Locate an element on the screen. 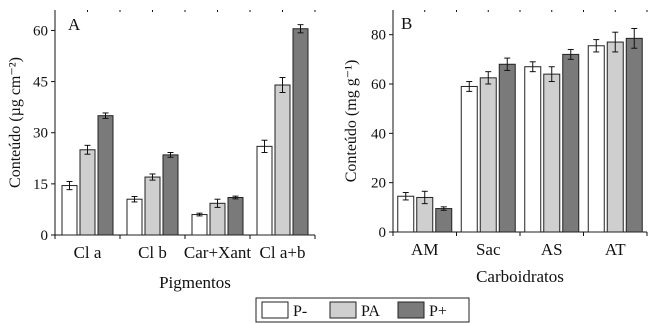  x-tick-label-at: AT is located at coordinates (615, 249).